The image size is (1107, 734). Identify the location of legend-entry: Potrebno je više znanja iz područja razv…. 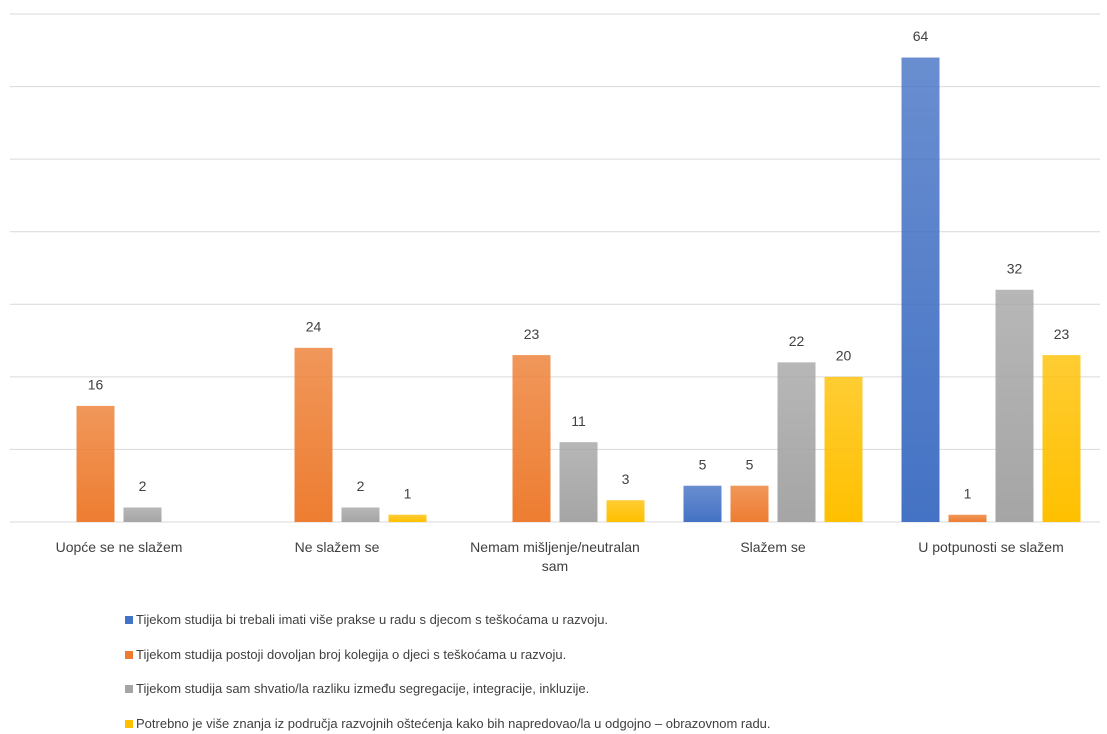
(448, 723).